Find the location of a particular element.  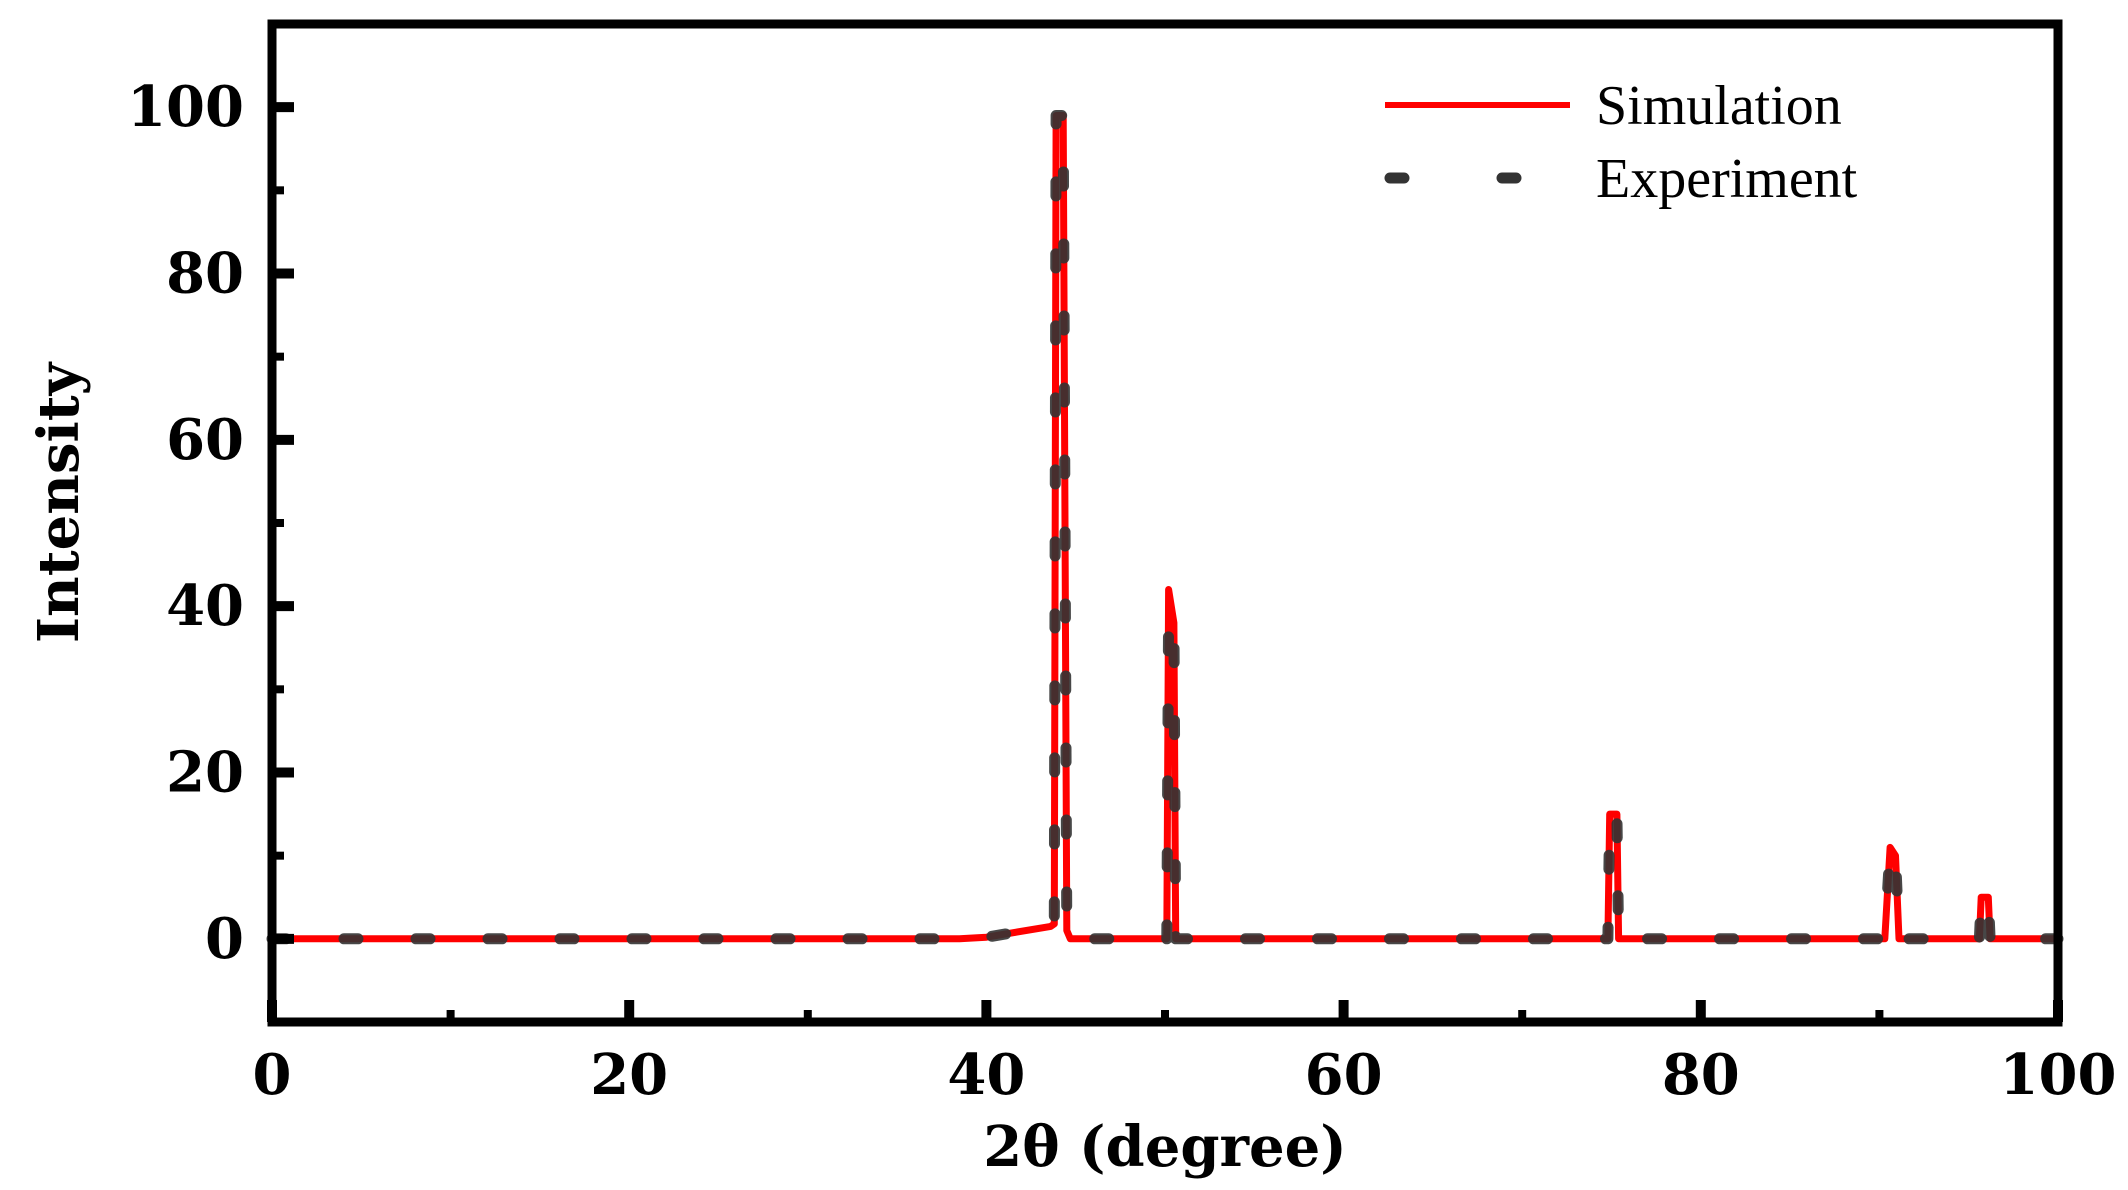

y-axis-label: Intensity is located at coordinates (59, 502).